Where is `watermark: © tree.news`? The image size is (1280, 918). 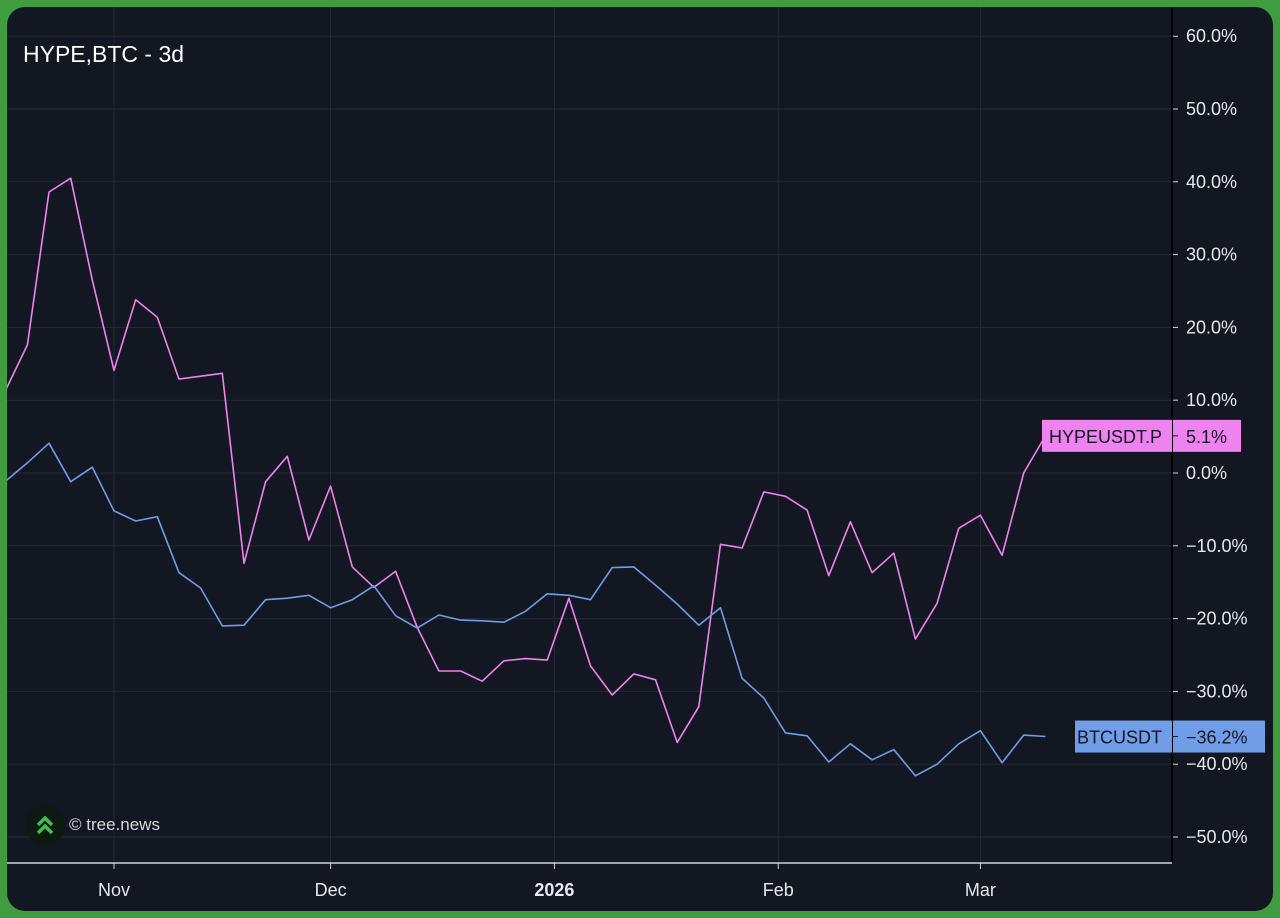
watermark: © tree.news is located at coordinates (92, 825).